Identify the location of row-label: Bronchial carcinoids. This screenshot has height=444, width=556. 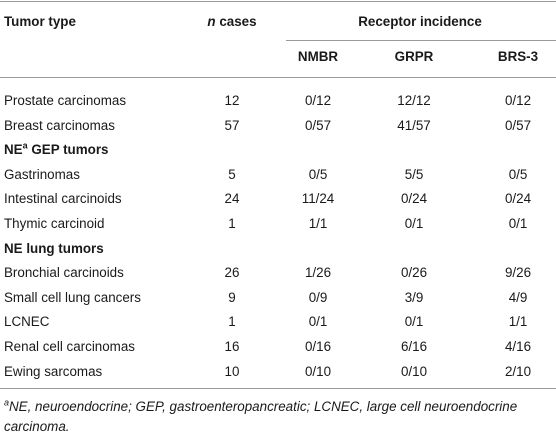
(64, 273).